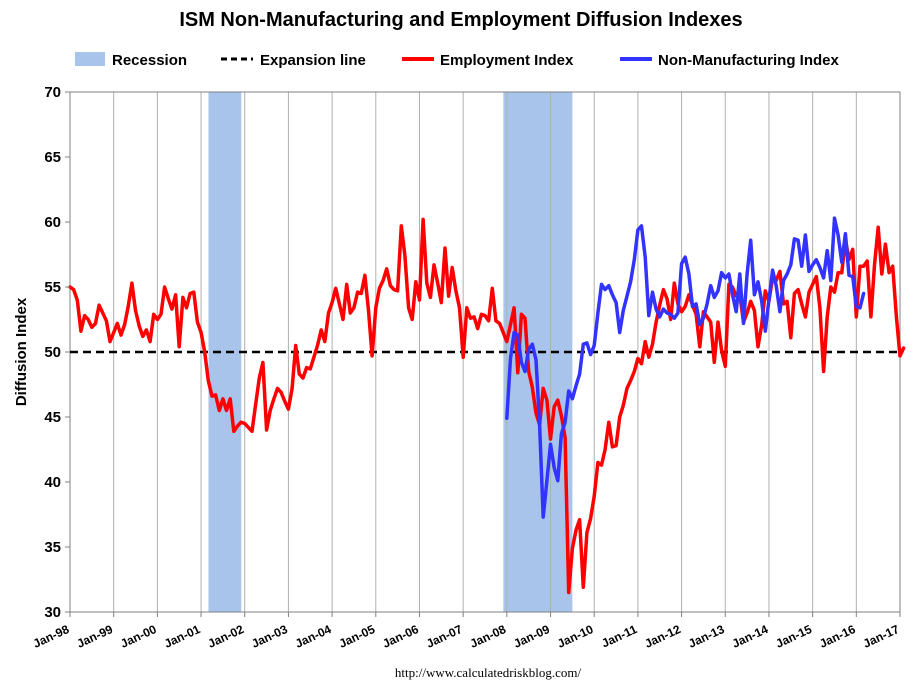  Describe the element at coordinates (226, 636) in the screenshot. I see `x-tick-label: Jan-02` at that location.